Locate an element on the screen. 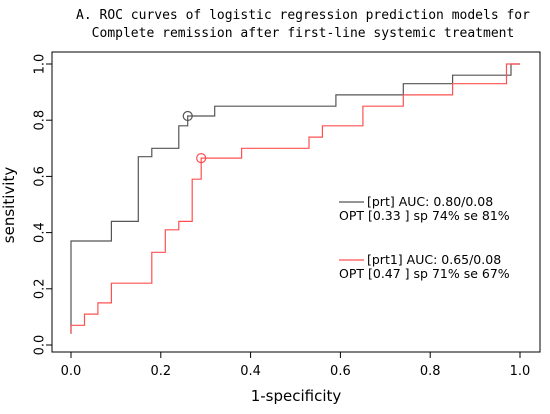  x-tick-label: 0.2 is located at coordinates (160, 371).